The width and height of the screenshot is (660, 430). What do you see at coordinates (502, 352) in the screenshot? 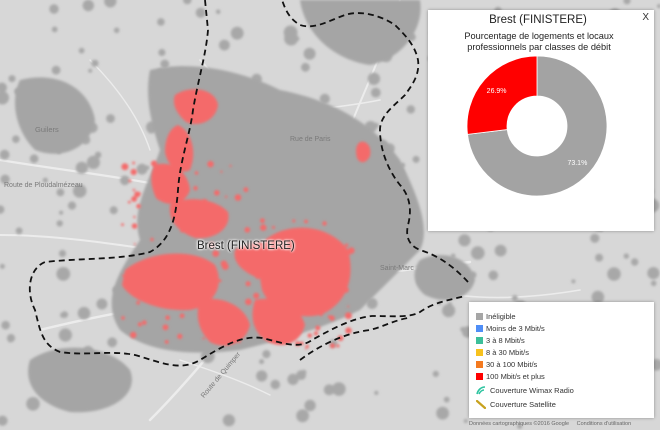
I see `legend-item: 8 à 30 Mbit/s` at bounding box center [502, 352].